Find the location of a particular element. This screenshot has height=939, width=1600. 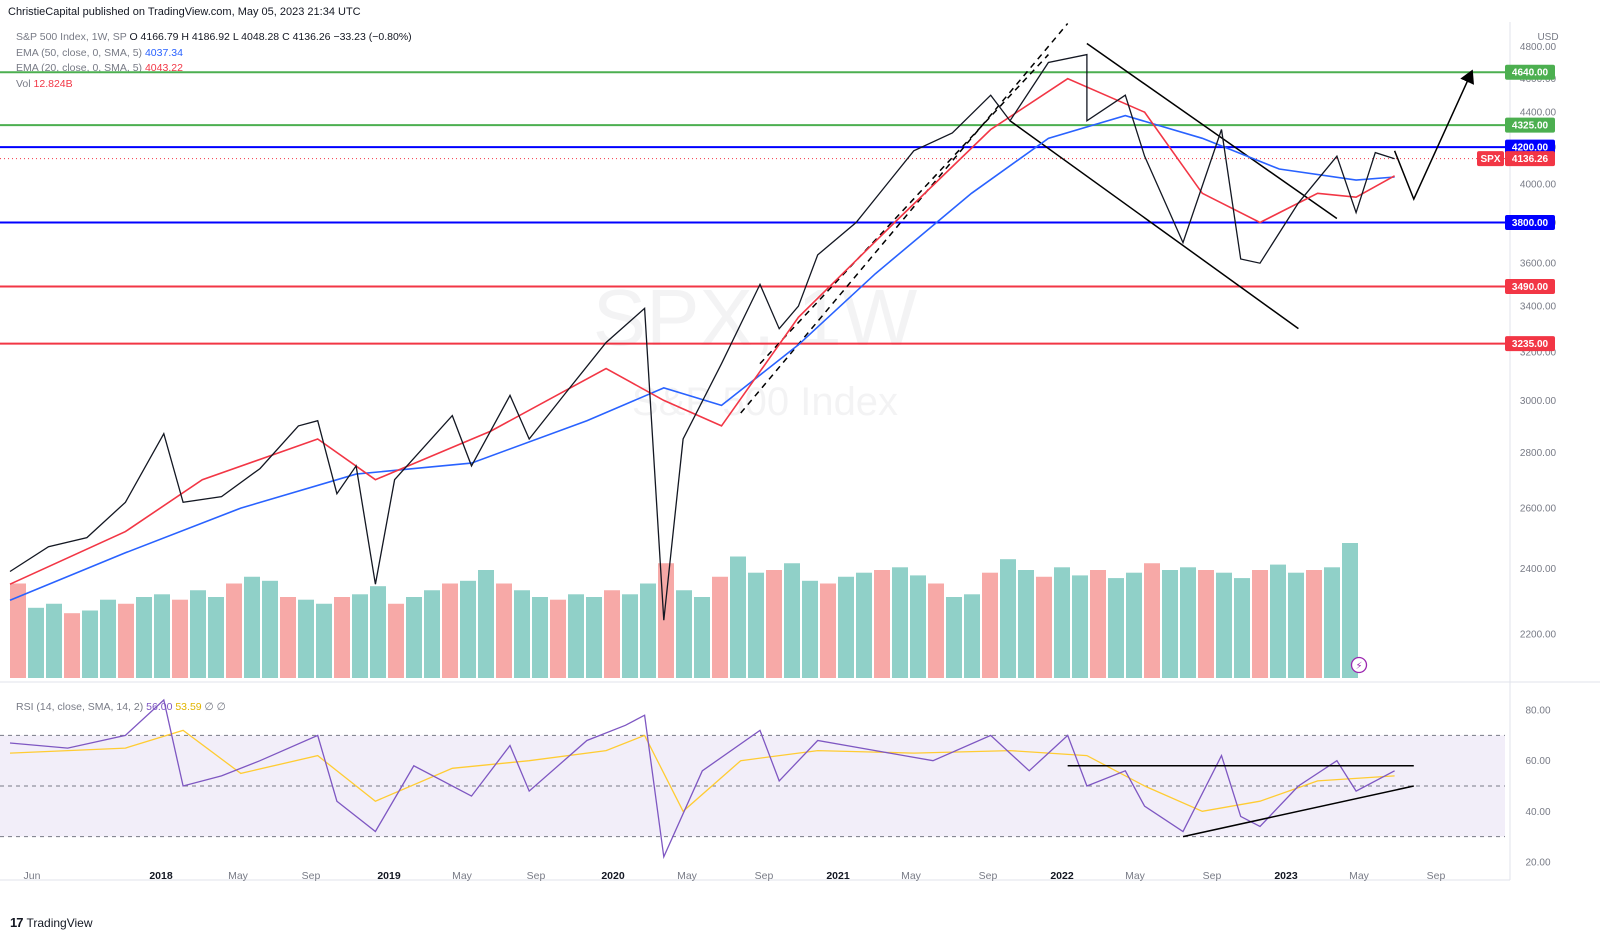

last-price-tag: SPX 4136.26 is located at coordinates (1516, 159).